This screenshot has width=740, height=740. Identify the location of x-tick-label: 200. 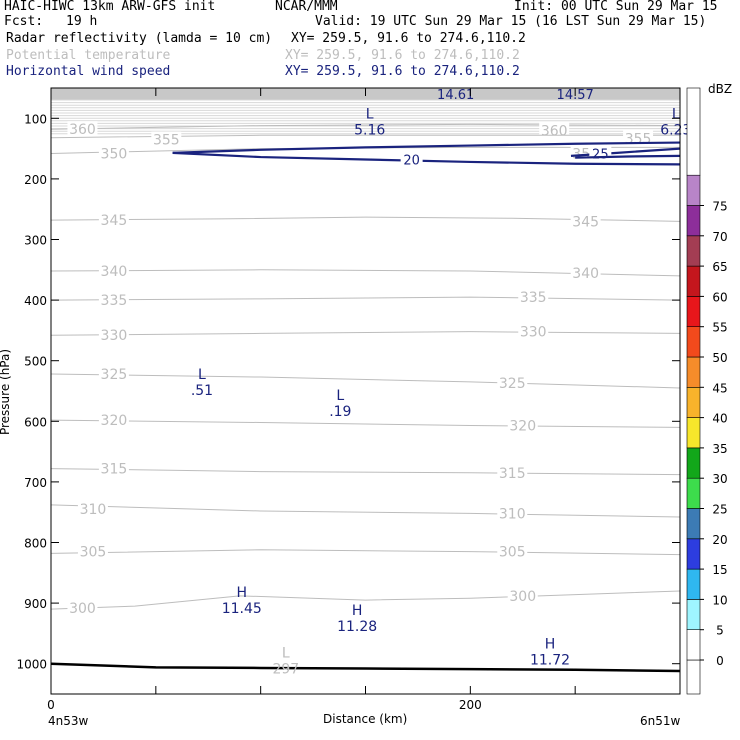
(470, 705).